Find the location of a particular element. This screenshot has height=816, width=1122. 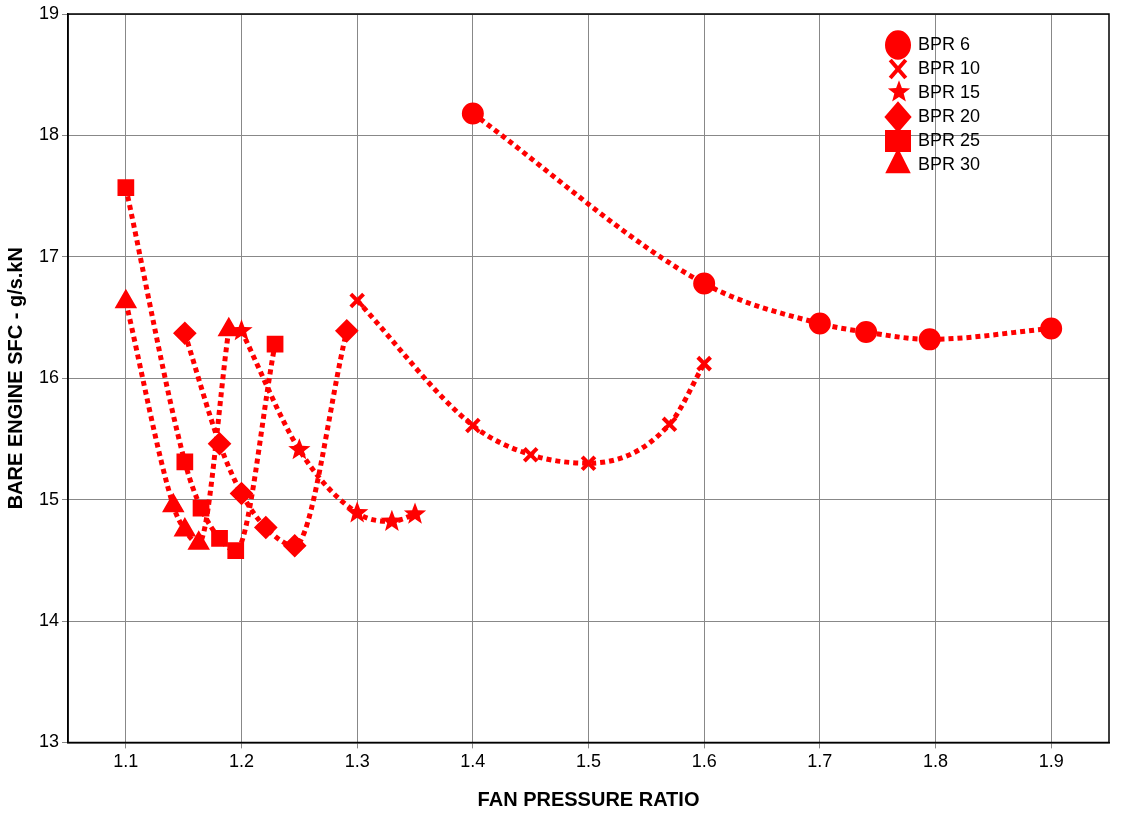

y-tick-label: 15 is located at coordinates (49, 498).